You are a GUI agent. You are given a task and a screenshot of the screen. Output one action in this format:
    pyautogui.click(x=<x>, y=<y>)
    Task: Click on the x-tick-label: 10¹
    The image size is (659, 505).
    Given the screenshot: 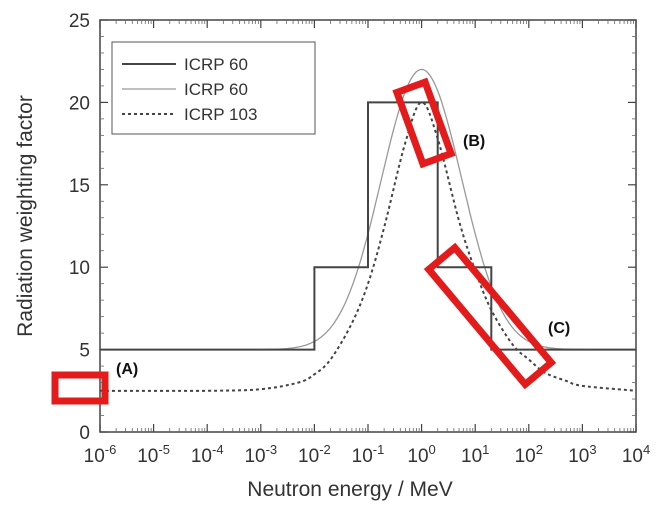 What is the action you would take?
    pyautogui.click(x=475, y=454)
    